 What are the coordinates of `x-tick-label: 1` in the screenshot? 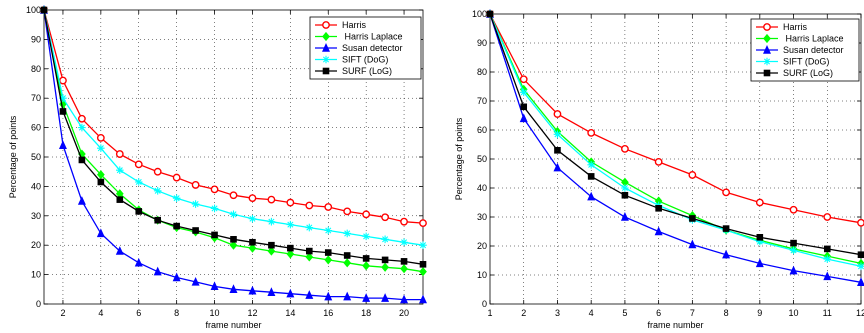 It's located at (489, 313).